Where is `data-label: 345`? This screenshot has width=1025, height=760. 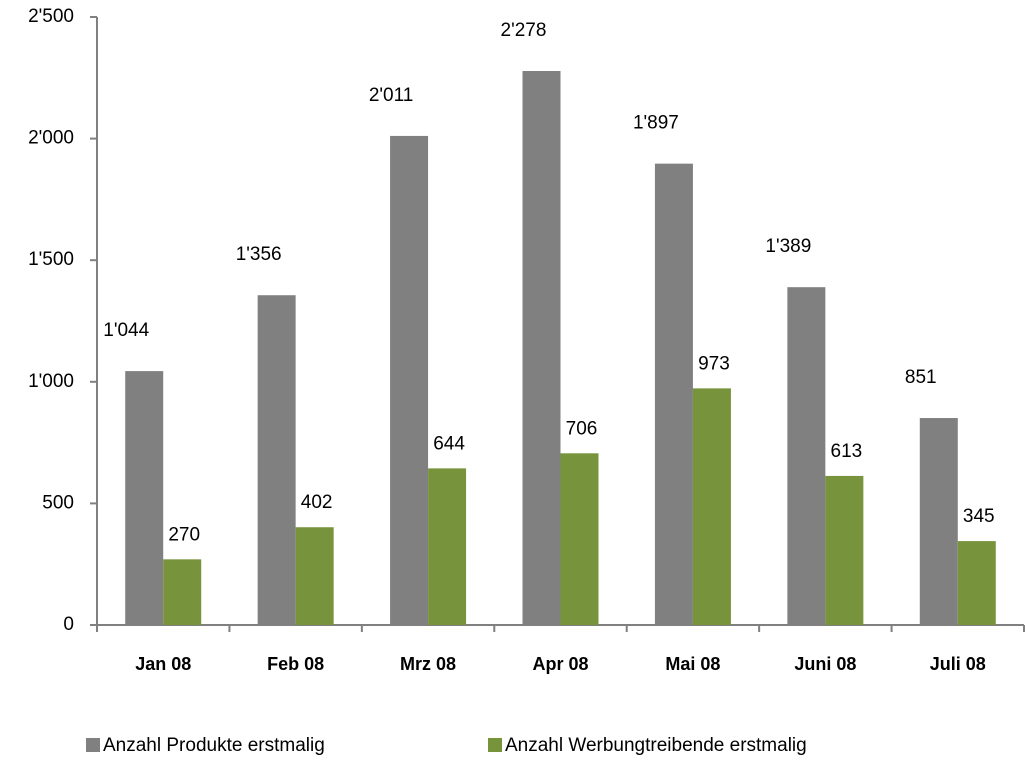 data-label: 345 is located at coordinates (979, 516).